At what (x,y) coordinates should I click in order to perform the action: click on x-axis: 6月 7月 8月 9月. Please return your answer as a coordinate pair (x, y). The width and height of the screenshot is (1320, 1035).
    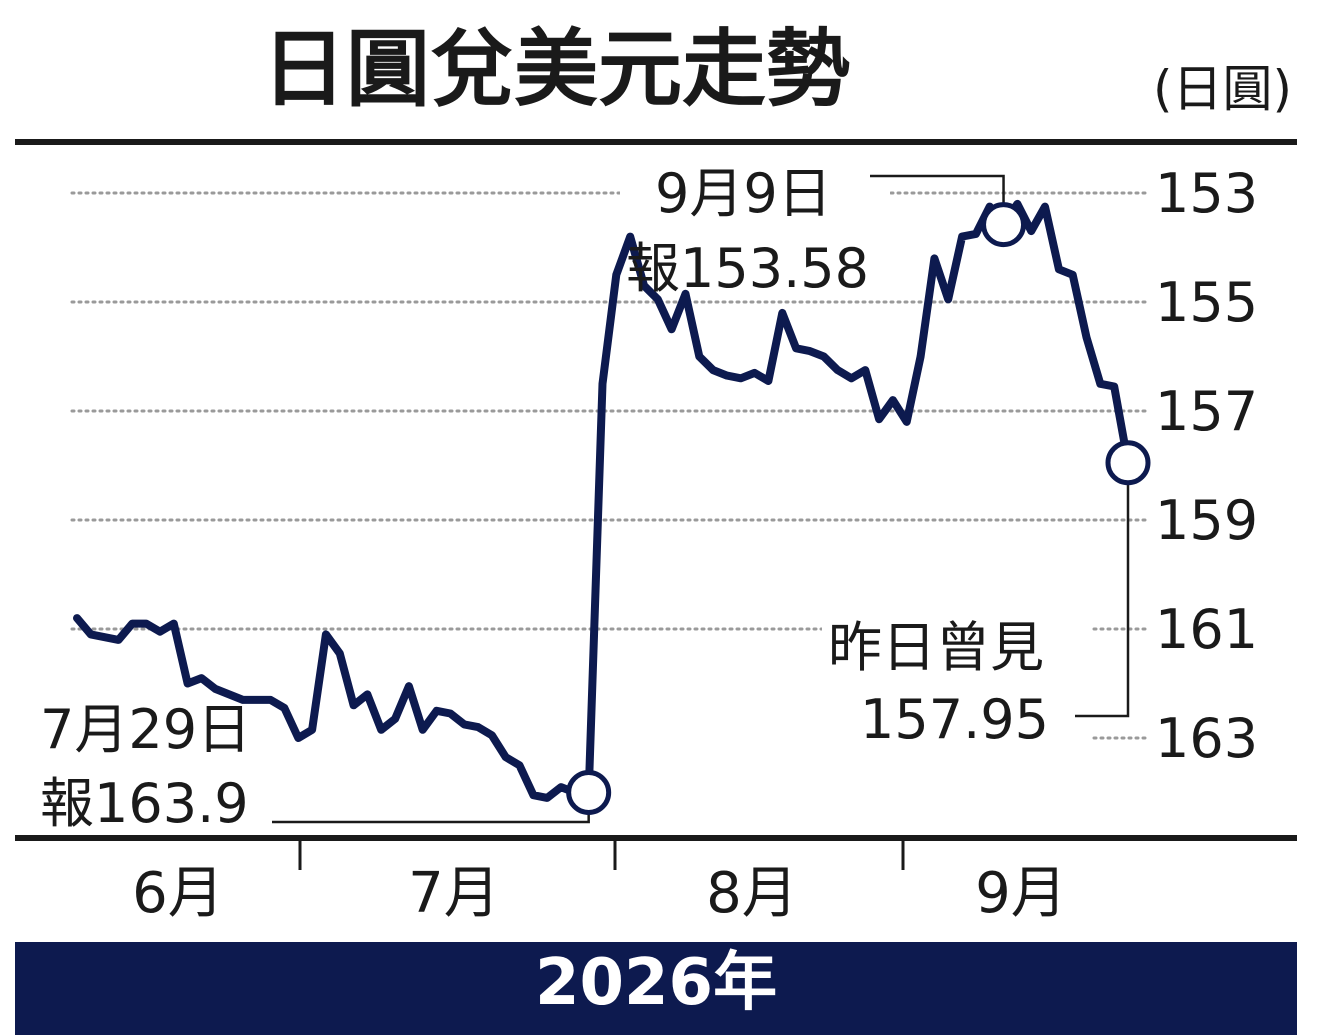
    Looking at the image, I should click on (599, 882).